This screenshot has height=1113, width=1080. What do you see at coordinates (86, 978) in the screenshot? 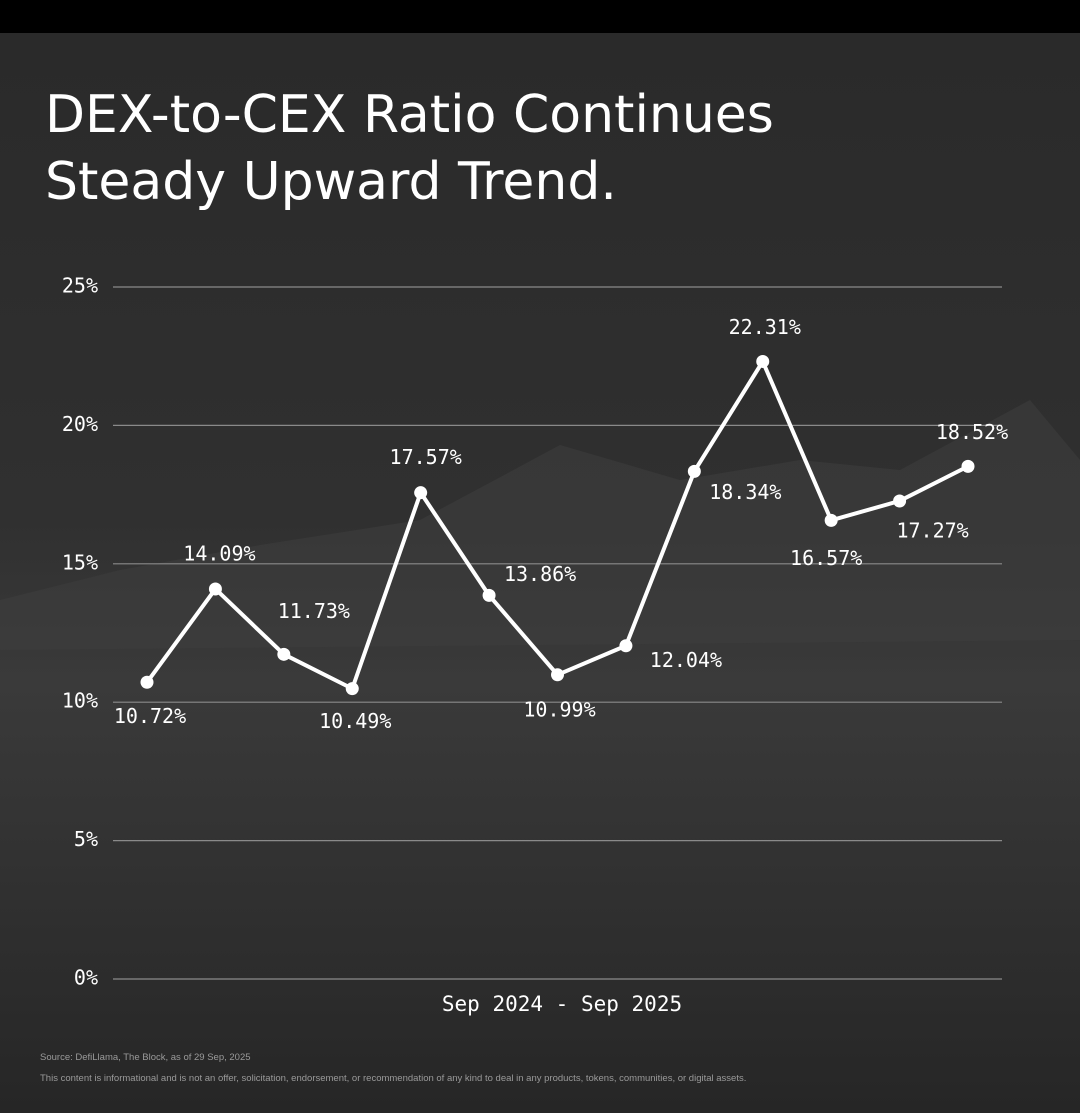
I see `y-tick-label: 0%` at bounding box center [86, 978].